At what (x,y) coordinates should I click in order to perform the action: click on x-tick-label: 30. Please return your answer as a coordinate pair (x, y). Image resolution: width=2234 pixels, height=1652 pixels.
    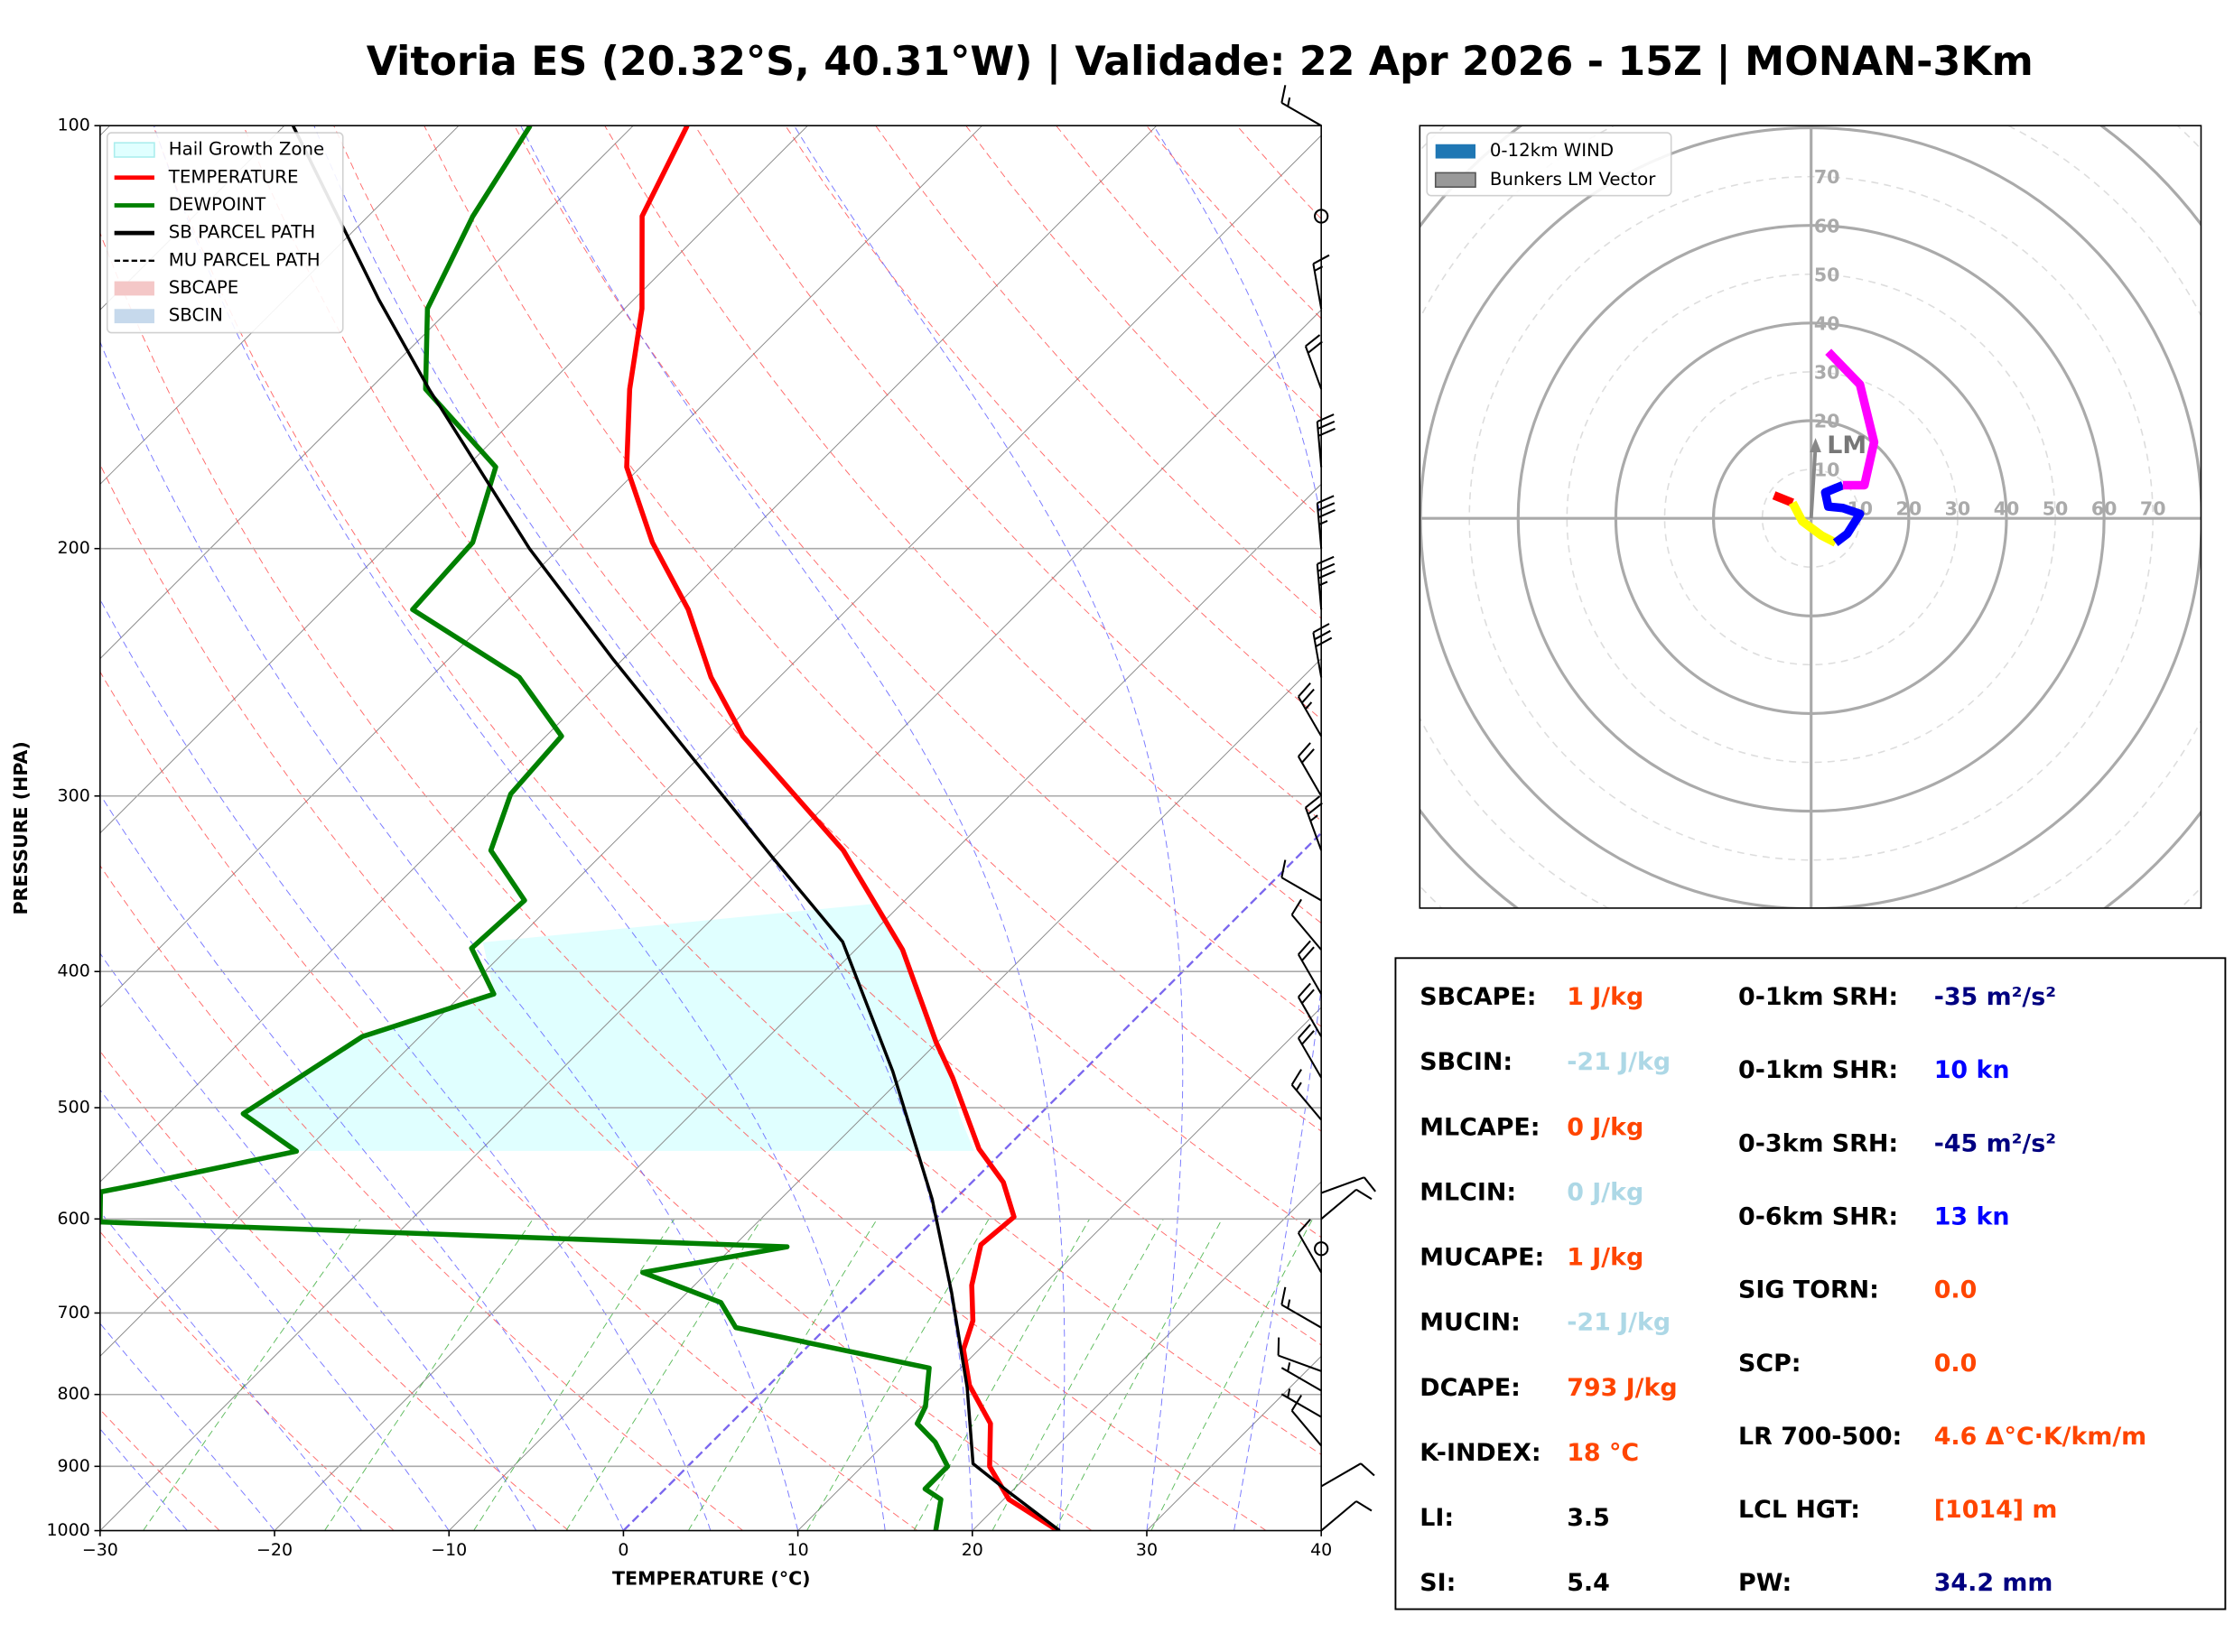
    Looking at the image, I should click on (1147, 1550).